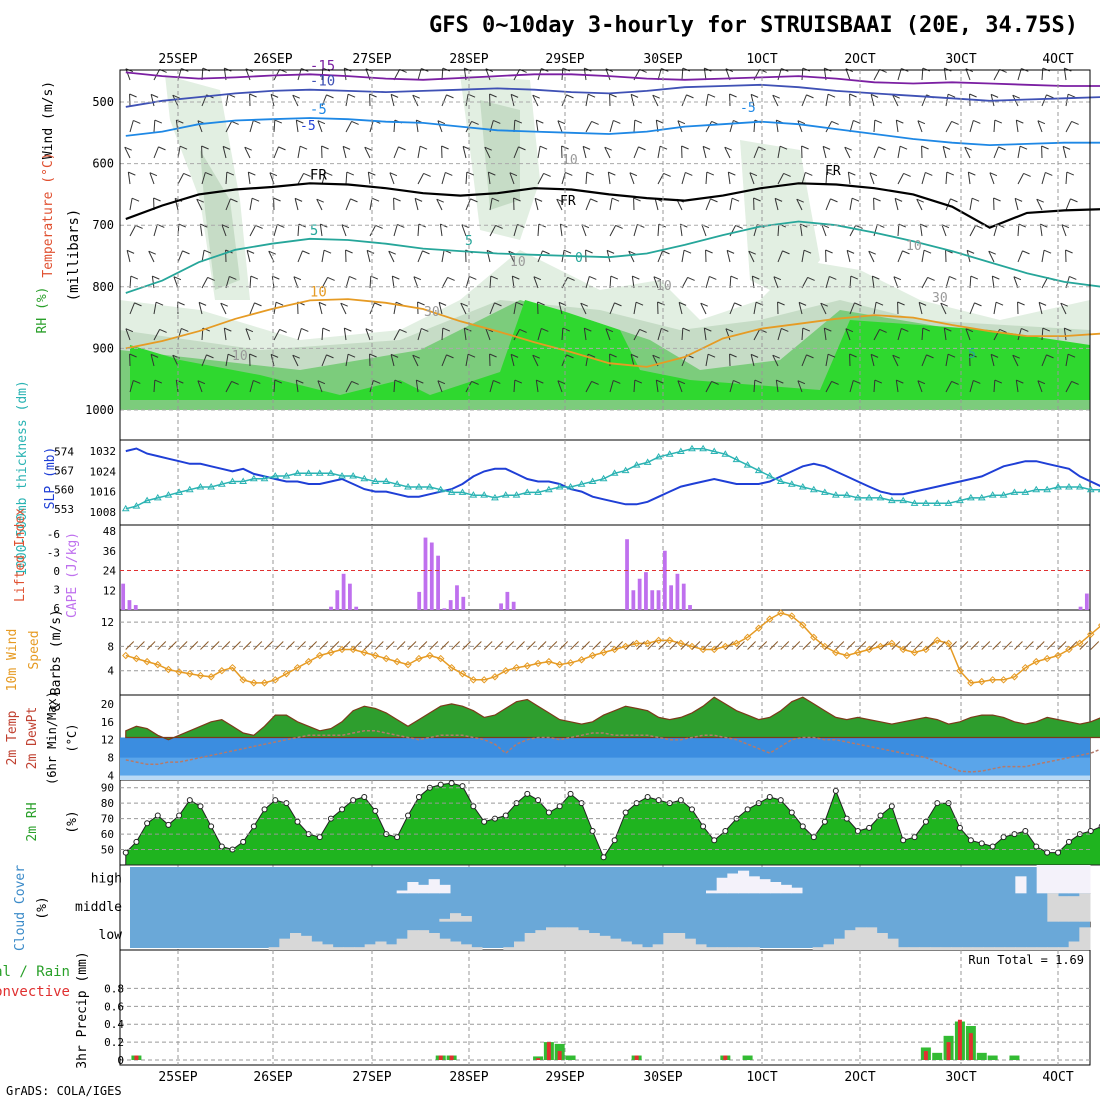 The width and height of the screenshot is (1100, 1100). I want to click on pressure-tick-label: 800, so click(103, 287).